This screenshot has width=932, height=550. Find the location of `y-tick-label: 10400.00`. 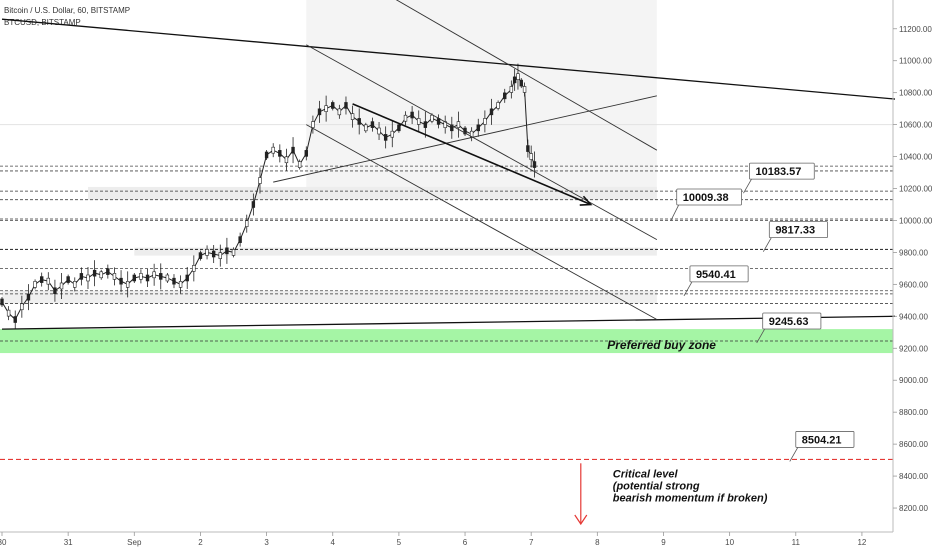

y-tick-label: 10400.00 is located at coordinates (915, 157).